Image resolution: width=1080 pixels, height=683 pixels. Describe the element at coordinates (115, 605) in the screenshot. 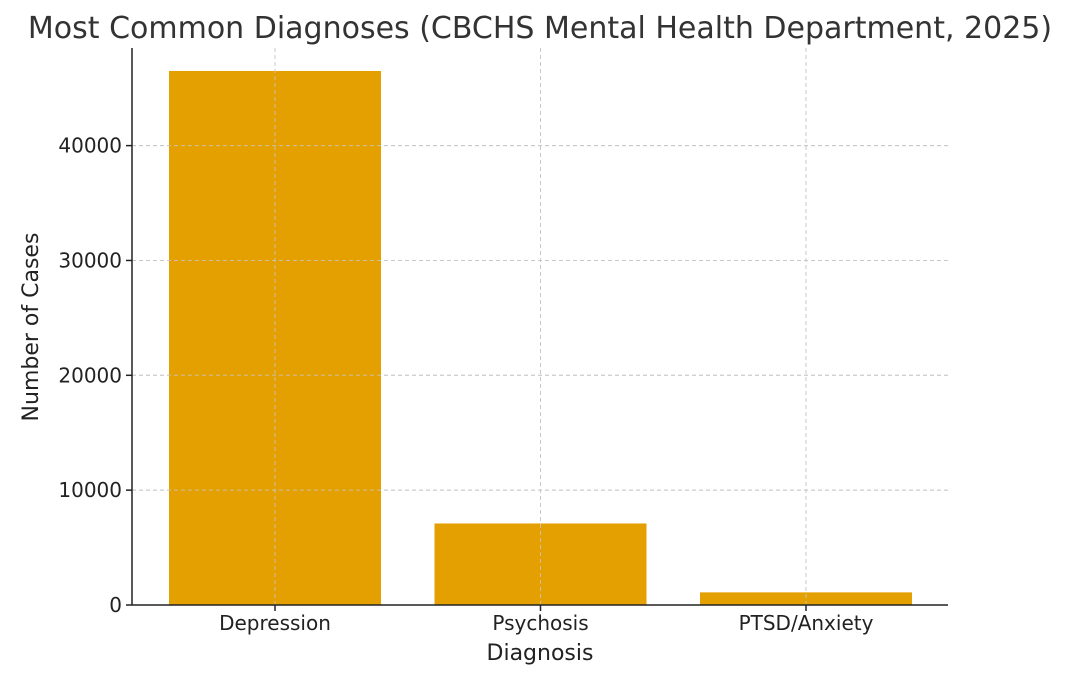

I see `y-tick-label: 0` at that location.